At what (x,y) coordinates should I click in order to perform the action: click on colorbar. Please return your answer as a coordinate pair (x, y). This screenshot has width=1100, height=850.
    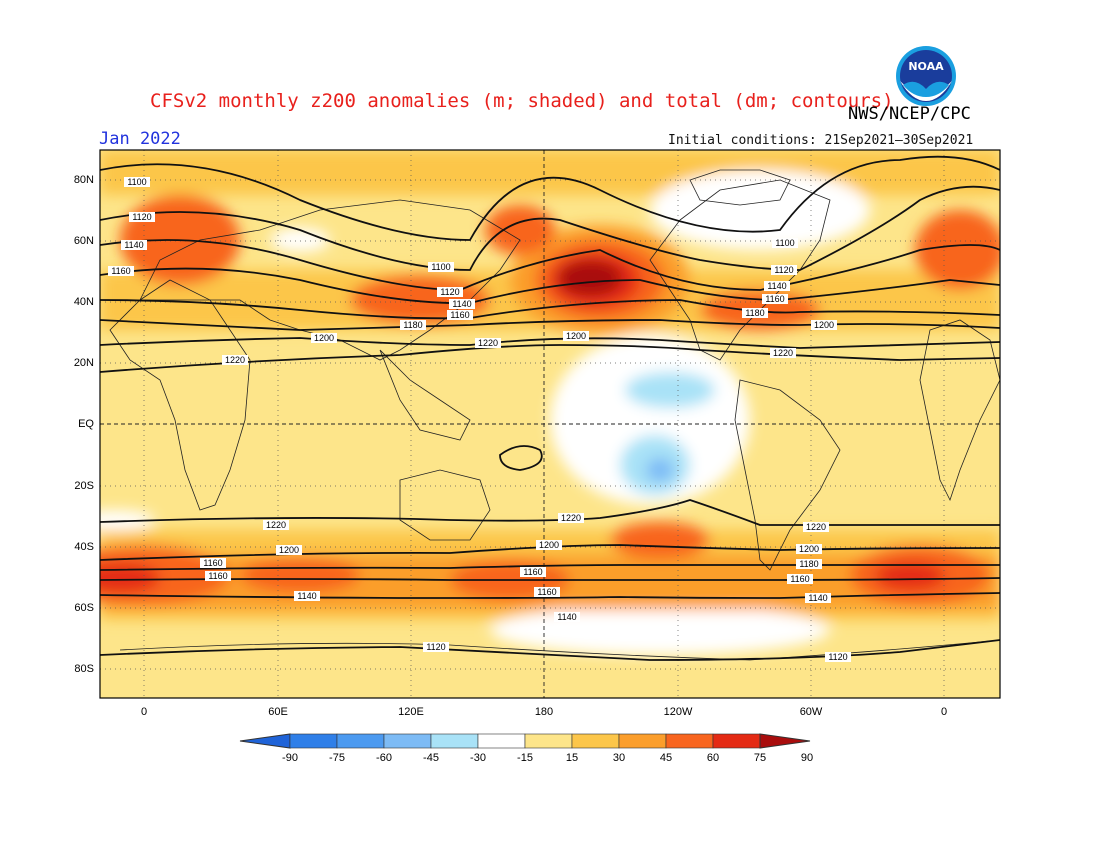
    Looking at the image, I should click on (525, 741).